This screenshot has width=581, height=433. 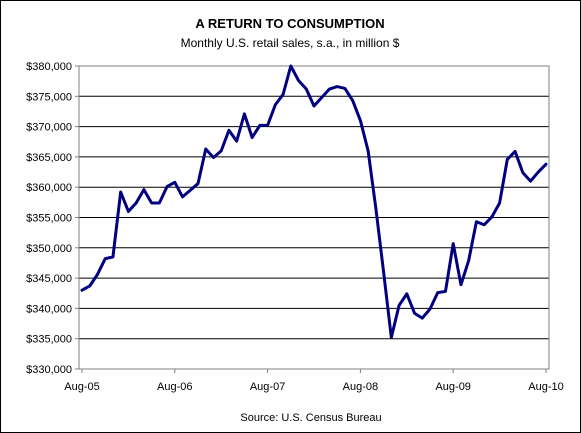 I want to click on chart-title: A RETURN TO CONSUMPTION, so click(x=289, y=23).